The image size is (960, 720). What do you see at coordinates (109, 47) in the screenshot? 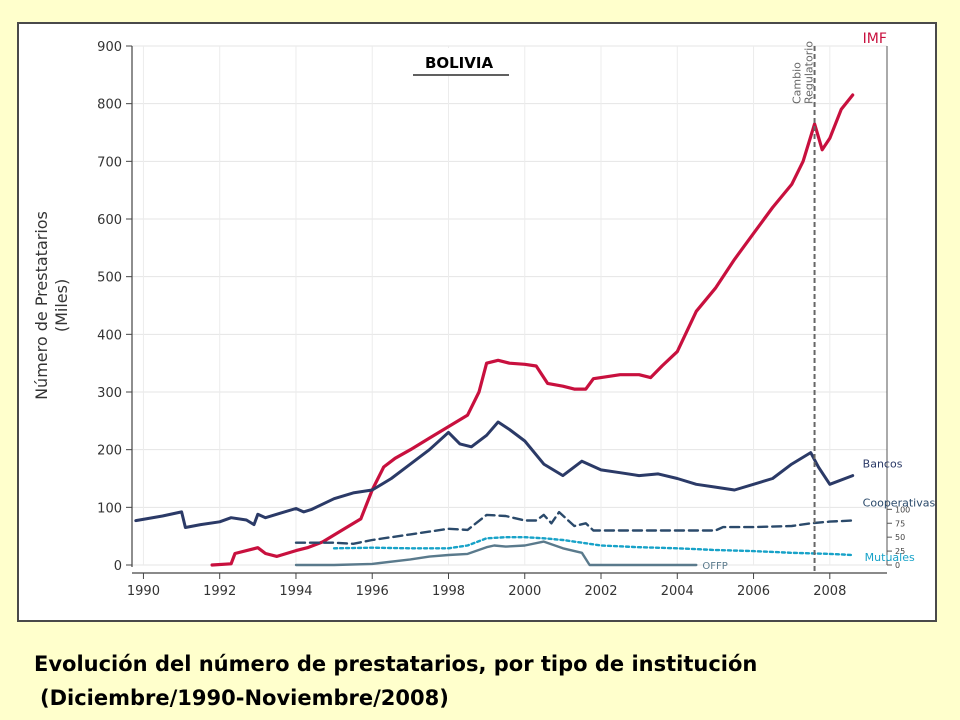
I see `y-tick-label: 900` at bounding box center [109, 47].